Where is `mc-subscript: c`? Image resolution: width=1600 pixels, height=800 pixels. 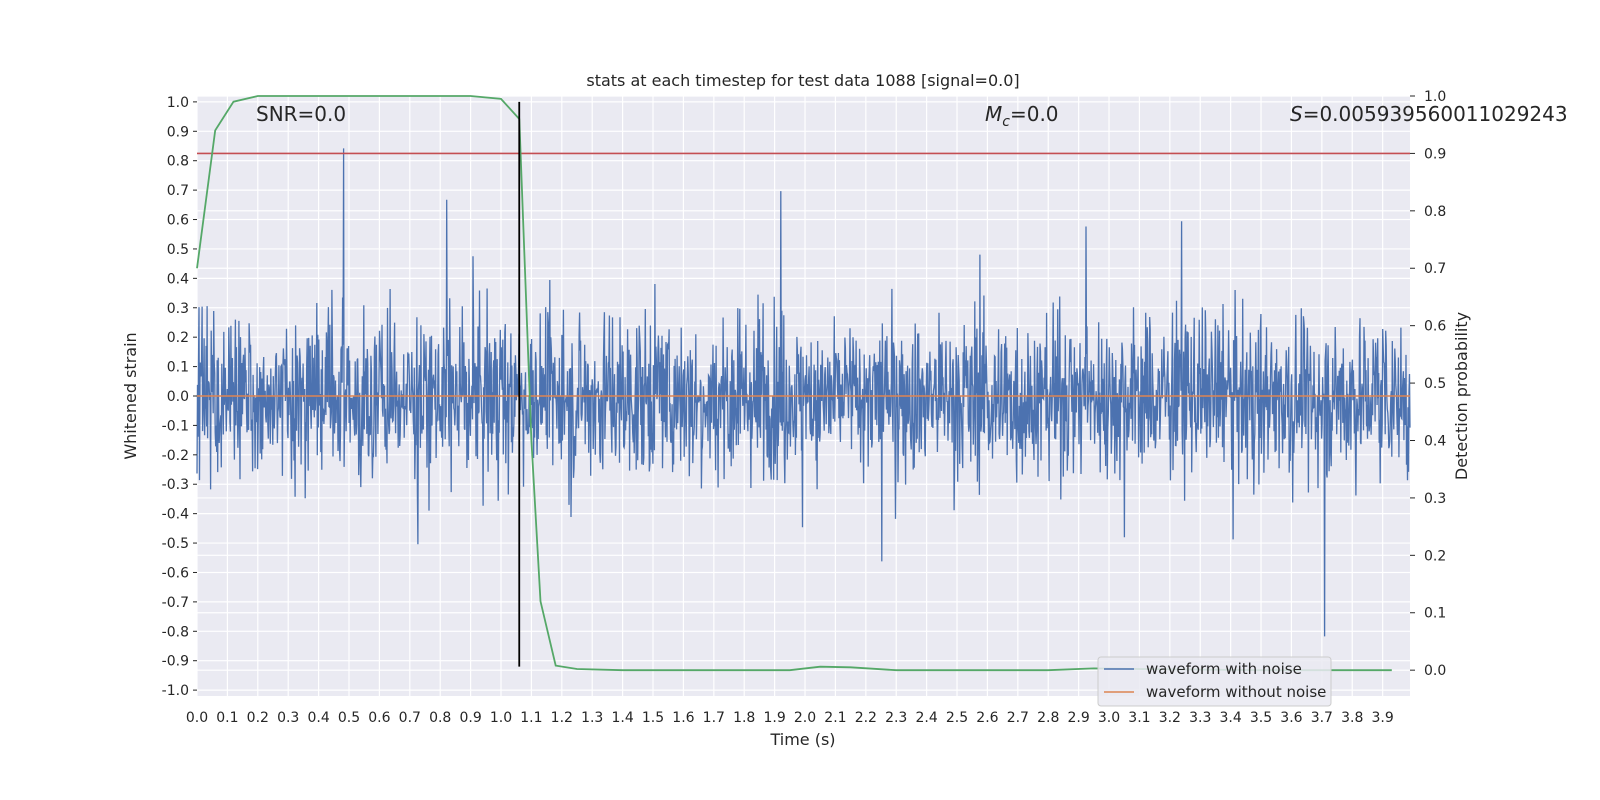 mc-subscript: c is located at coordinates (1006, 122).